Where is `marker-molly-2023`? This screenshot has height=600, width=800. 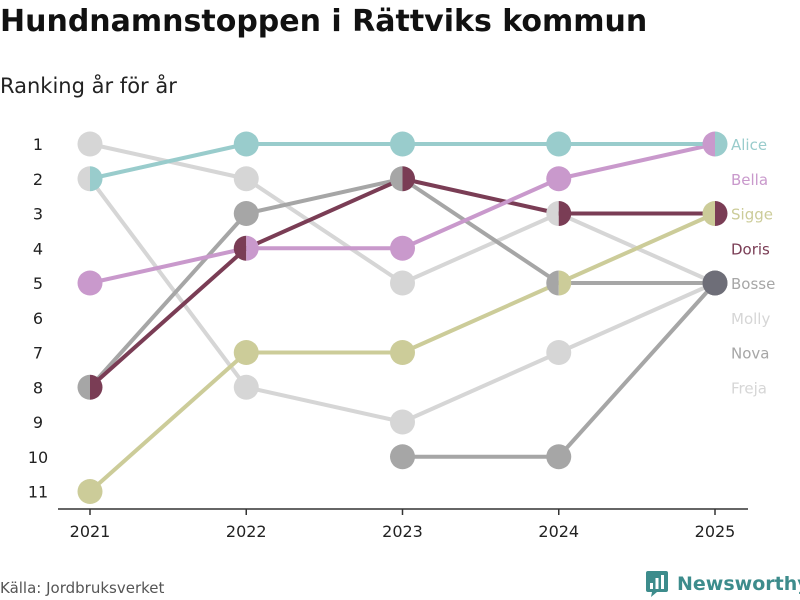 marker-molly-2023 is located at coordinates (402, 422).